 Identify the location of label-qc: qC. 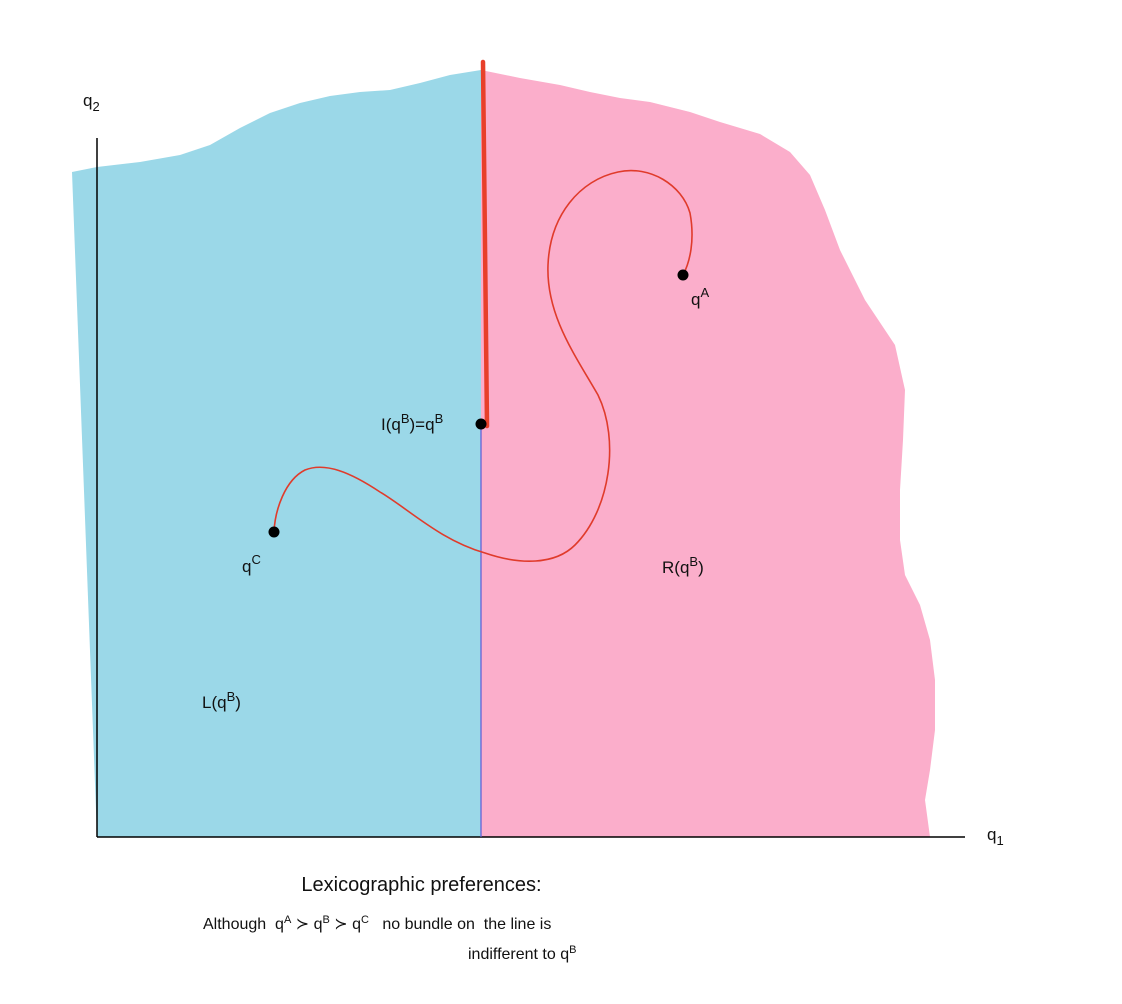
(251, 564).